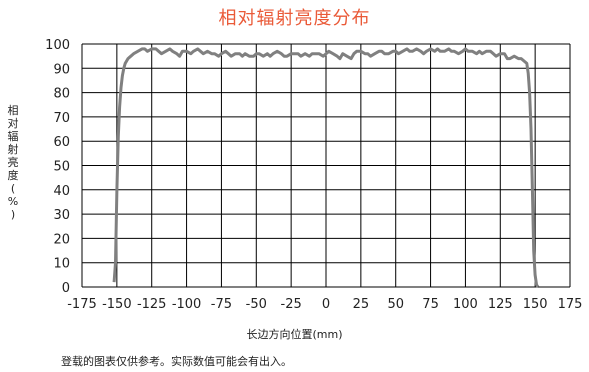  Describe the element at coordinates (66, 288) in the screenshot. I see `y-tick-label: 0` at that location.